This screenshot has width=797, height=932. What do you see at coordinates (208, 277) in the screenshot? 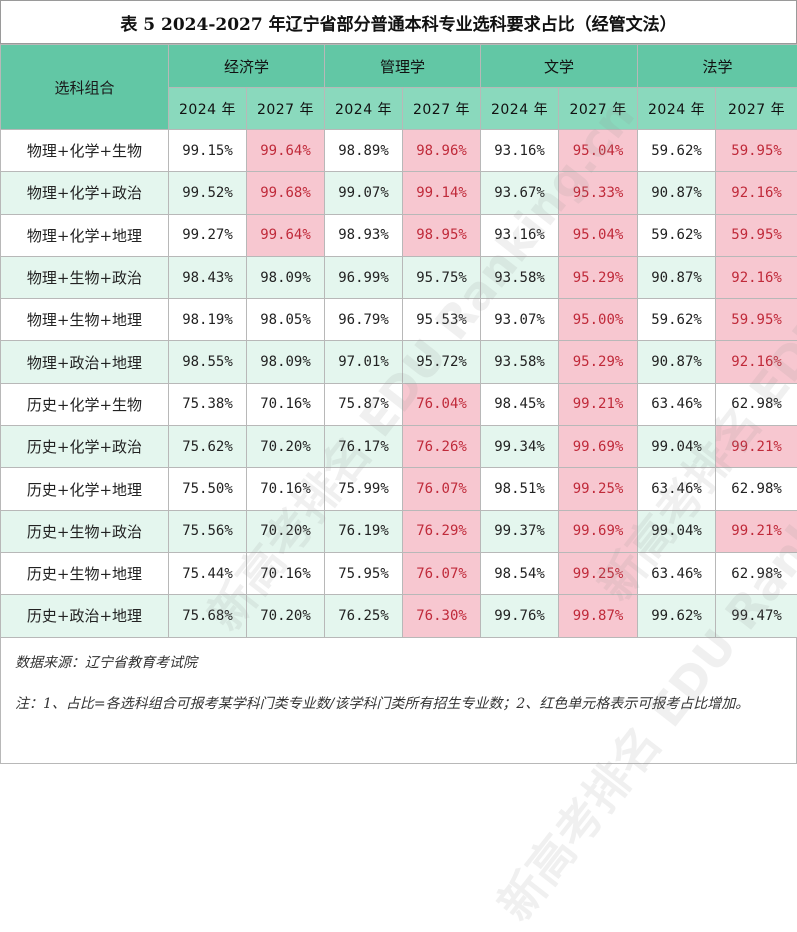
I see `value-cell: 98.43%` at bounding box center [208, 277].